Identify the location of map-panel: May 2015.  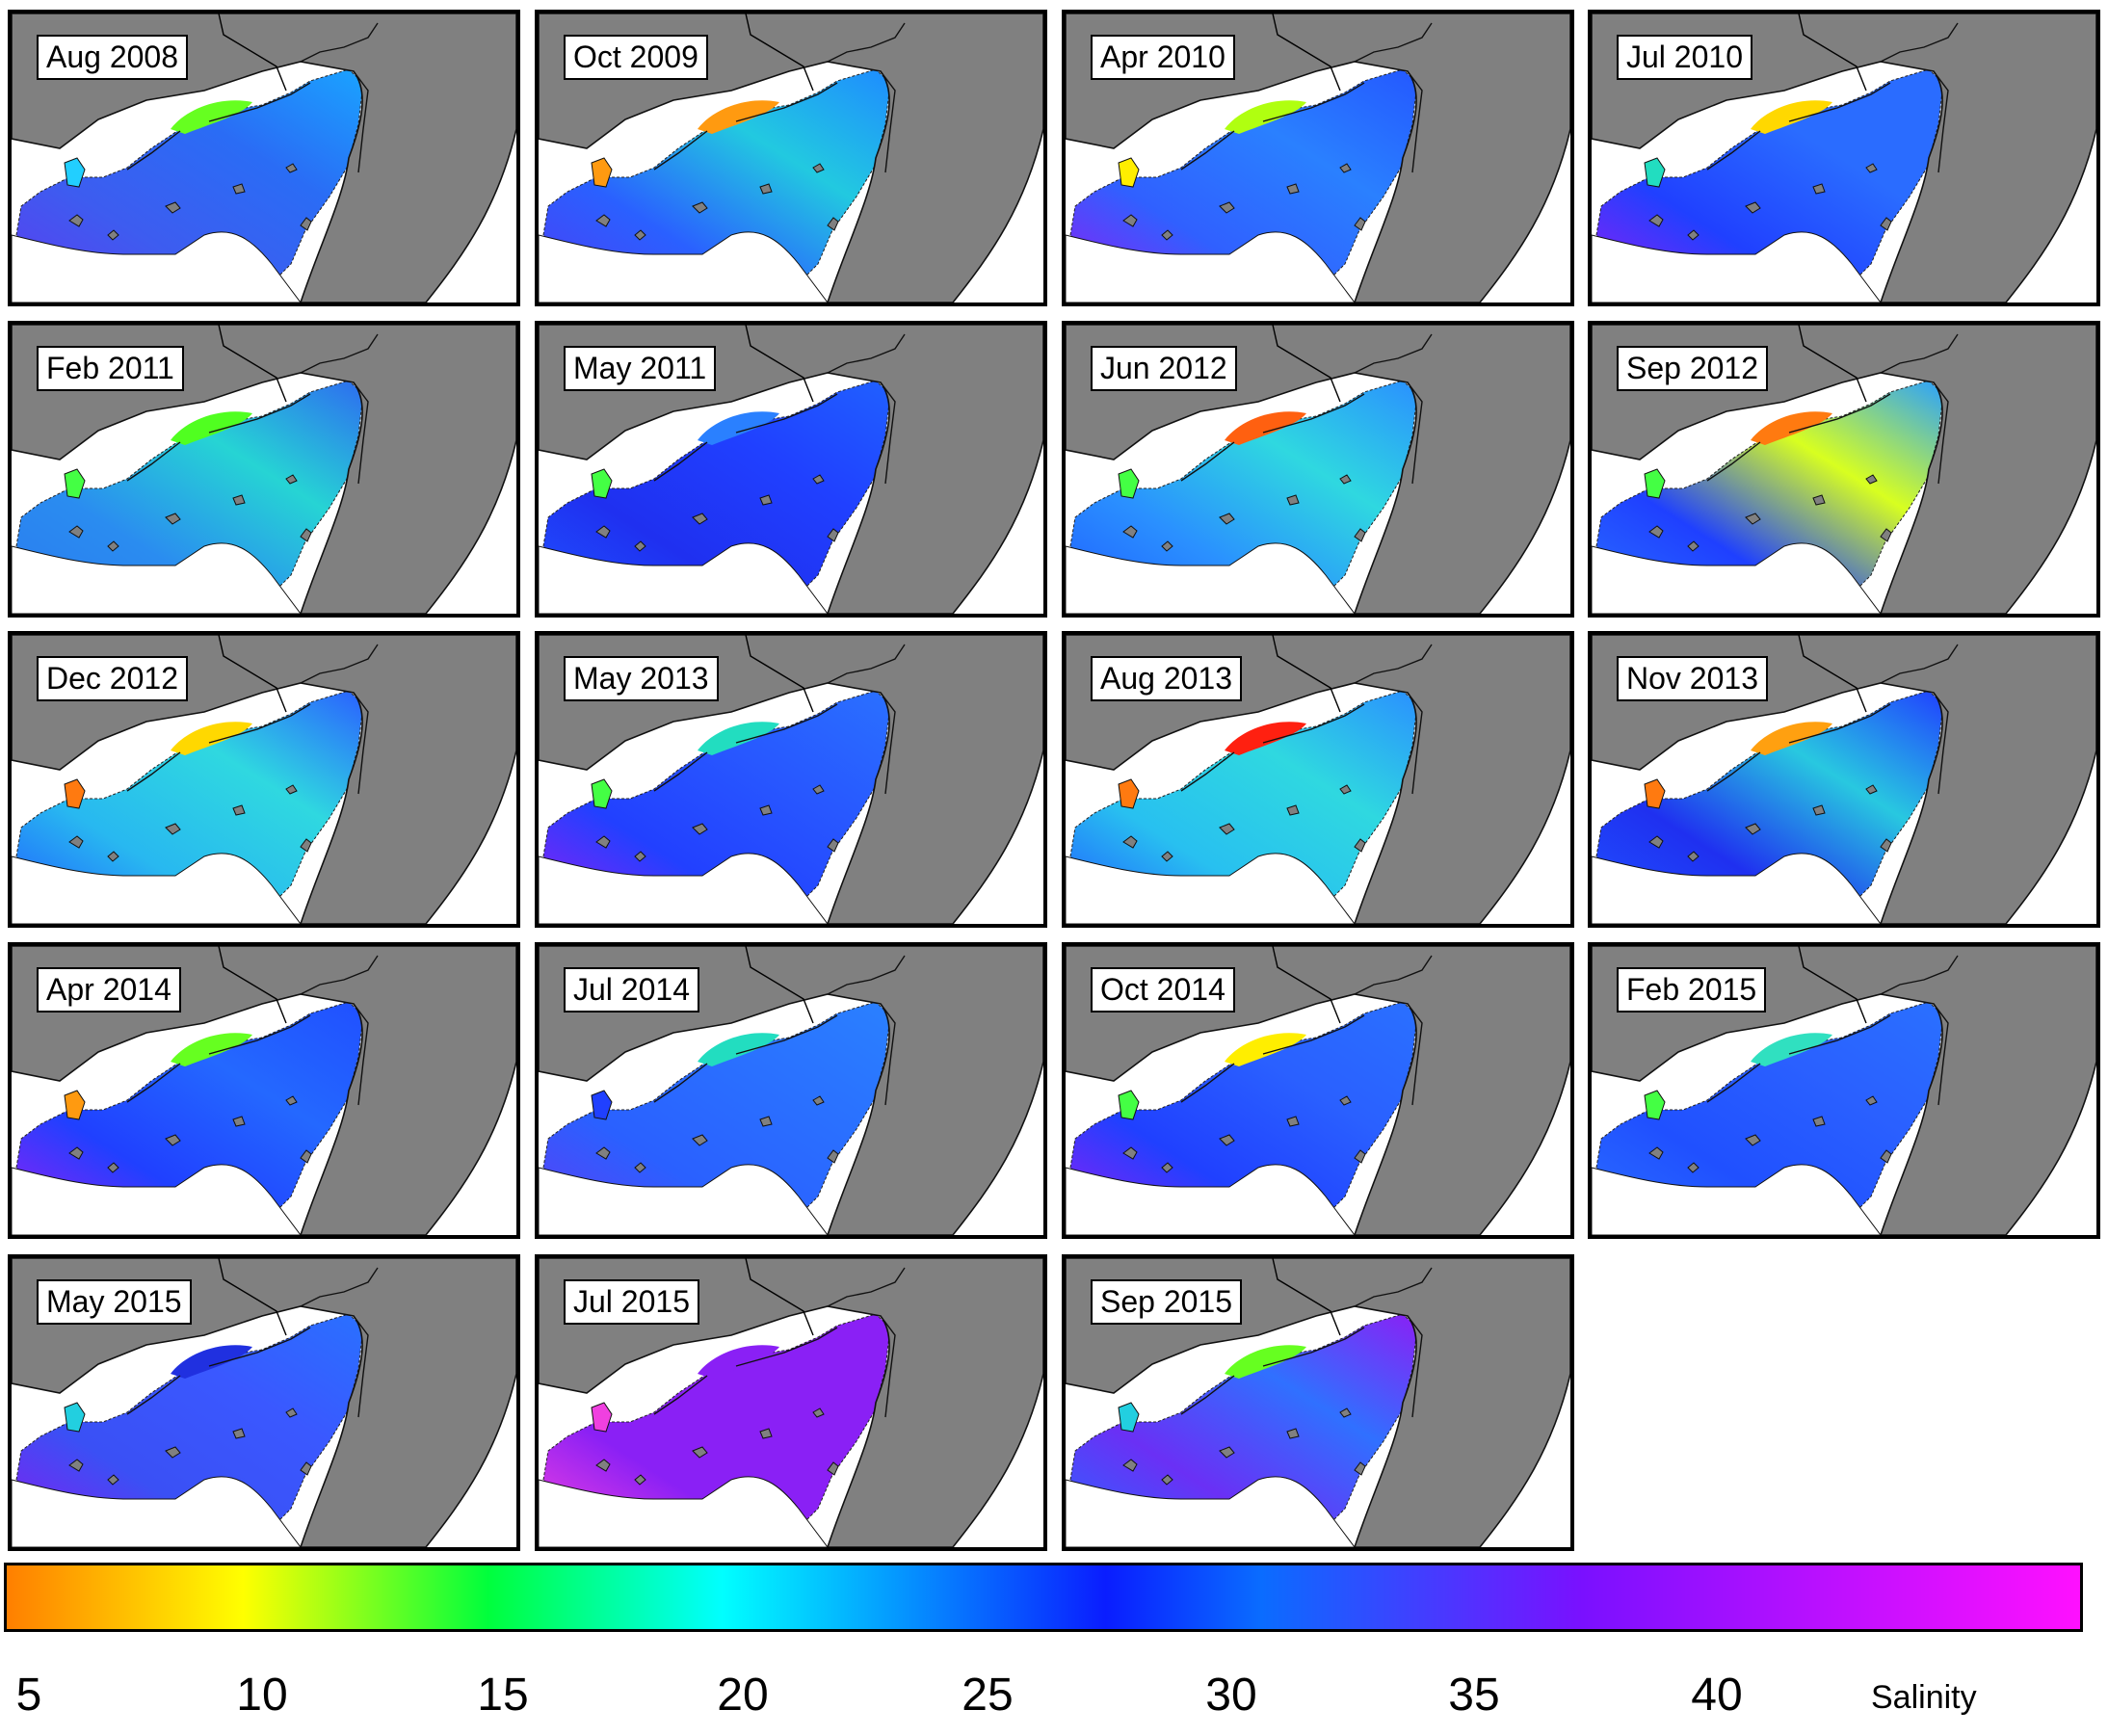
(264, 1402).